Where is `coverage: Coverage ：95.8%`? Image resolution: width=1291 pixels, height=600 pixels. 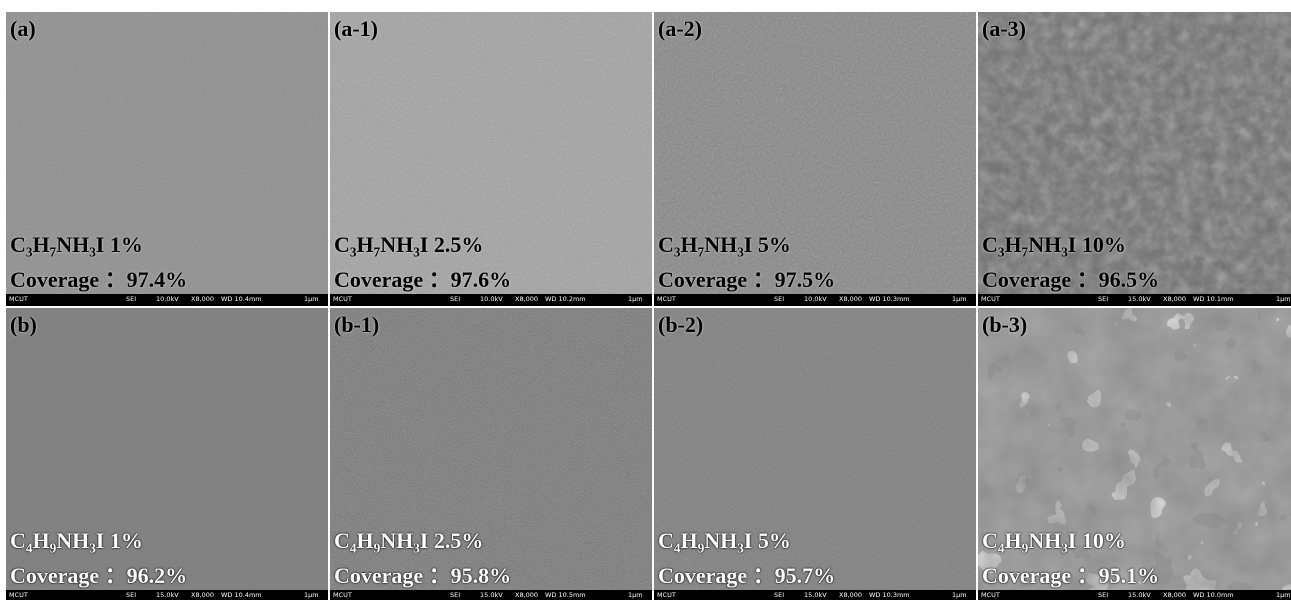 coverage: Coverage ：95.8% is located at coordinates (423, 575).